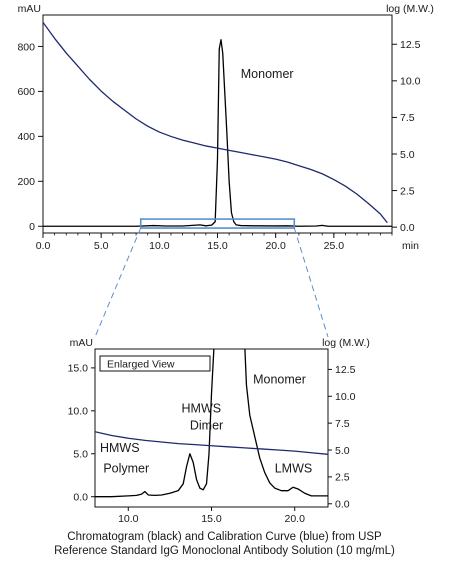 This screenshot has width=449, height=571. Describe the element at coordinates (32, 227) in the screenshot. I see `main-y-left-tick-label: 0` at that location.